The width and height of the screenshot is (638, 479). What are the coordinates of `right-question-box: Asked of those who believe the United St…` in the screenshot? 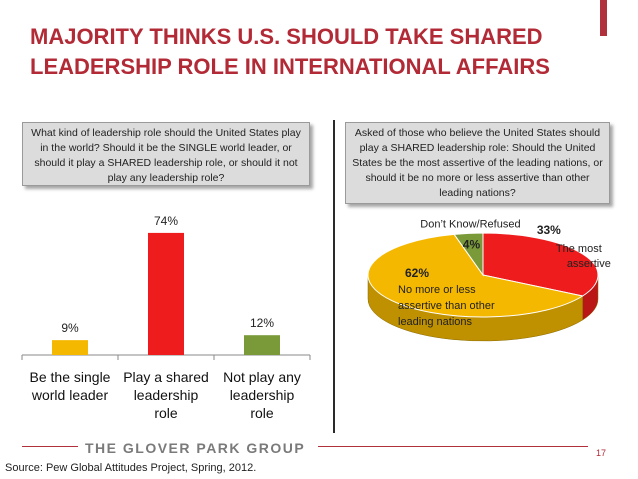 It's located at (477, 163).